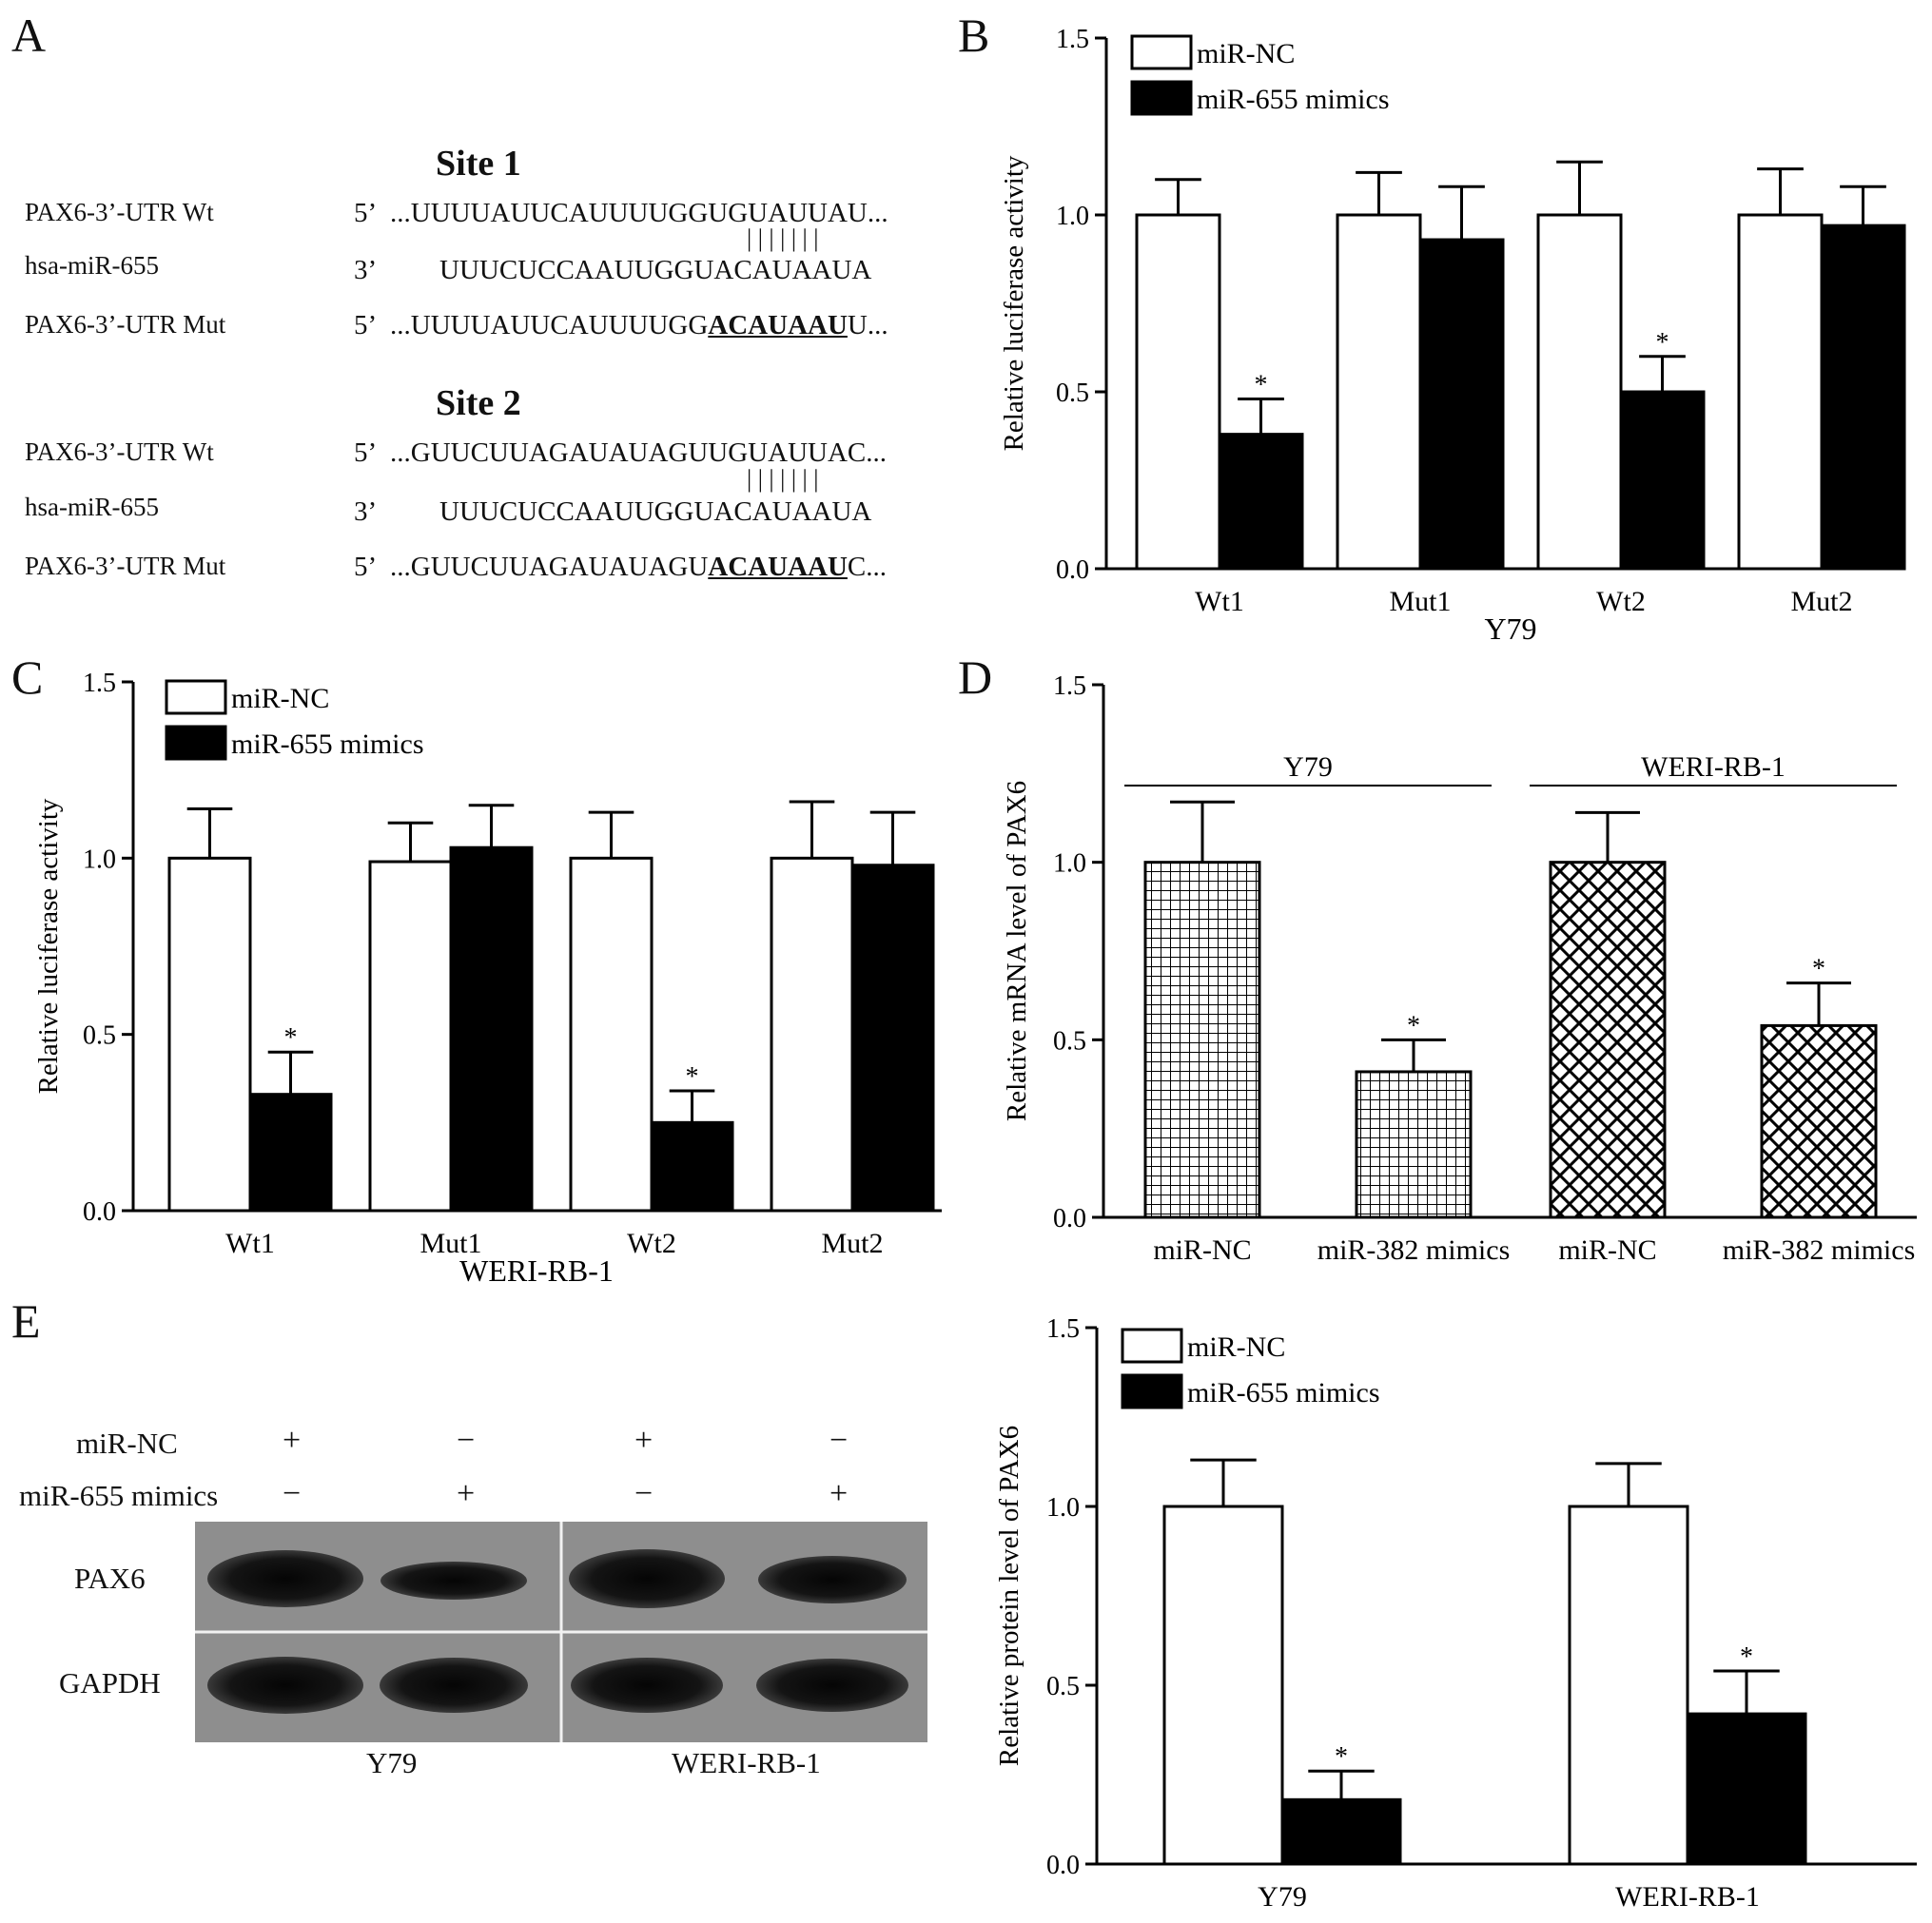 The width and height of the screenshot is (1932, 1923). I want to click on pax6-band-lane4, so click(832, 1579).